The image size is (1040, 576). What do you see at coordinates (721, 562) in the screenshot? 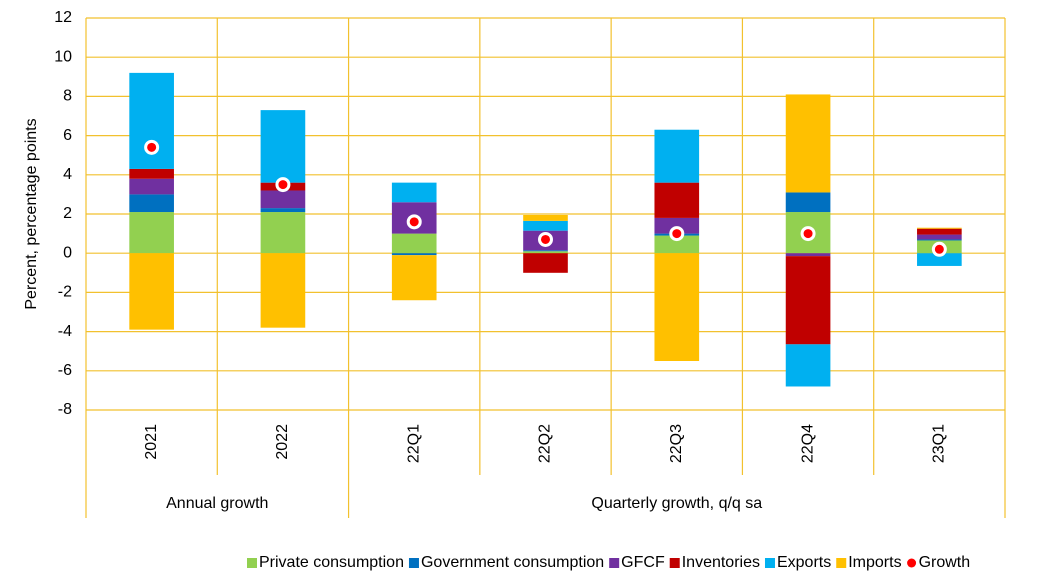
I see `legend-label: Inventories` at bounding box center [721, 562].